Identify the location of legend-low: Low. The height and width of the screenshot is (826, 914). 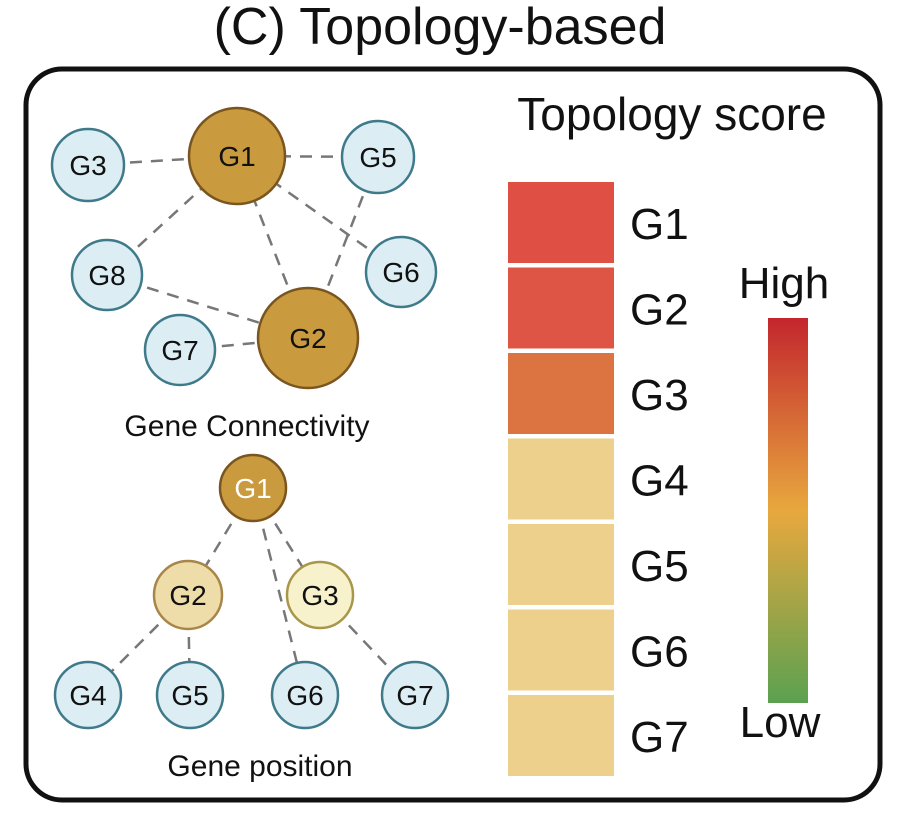
(780, 722).